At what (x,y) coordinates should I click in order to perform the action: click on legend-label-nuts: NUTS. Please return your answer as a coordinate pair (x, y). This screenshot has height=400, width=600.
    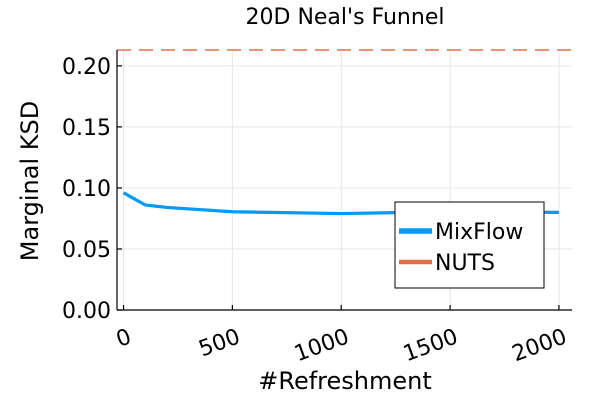
    Looking at the image, I should click on (465, 263).